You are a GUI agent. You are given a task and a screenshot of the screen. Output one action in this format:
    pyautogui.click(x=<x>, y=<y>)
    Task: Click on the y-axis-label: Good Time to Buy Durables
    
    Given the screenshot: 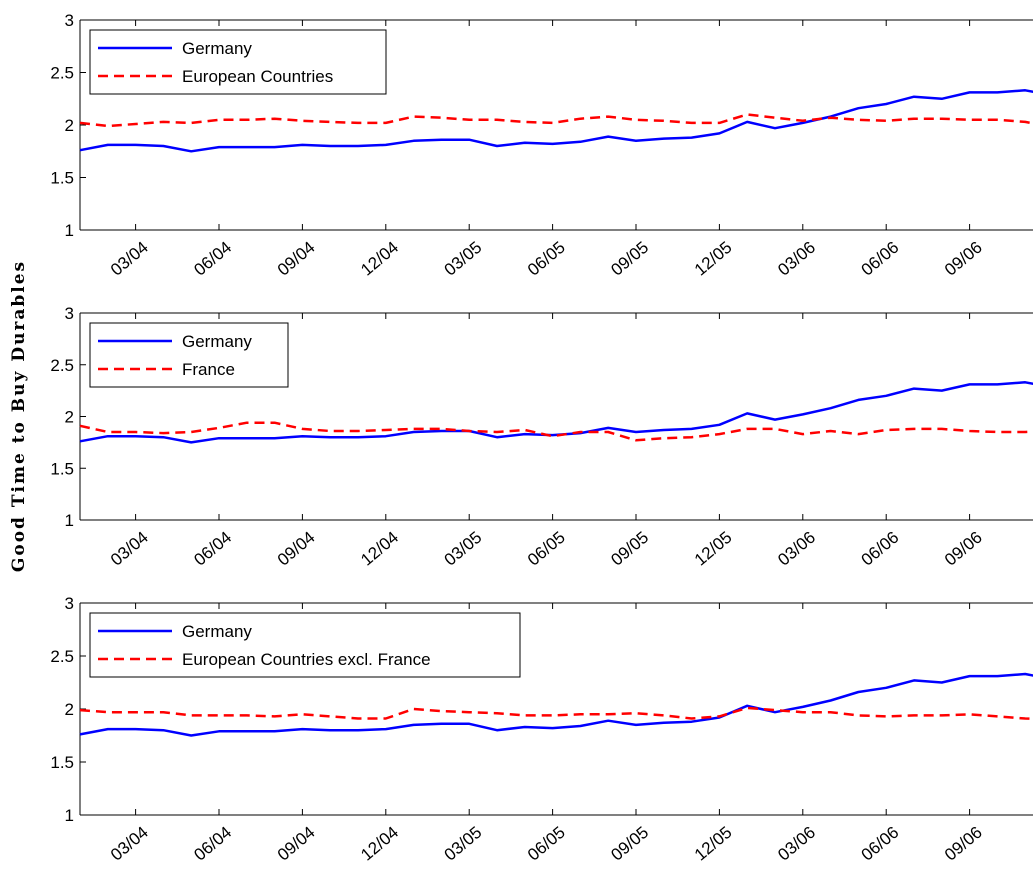 What is the action you would take?
    pyautogui.click(x=19, y=416)
    